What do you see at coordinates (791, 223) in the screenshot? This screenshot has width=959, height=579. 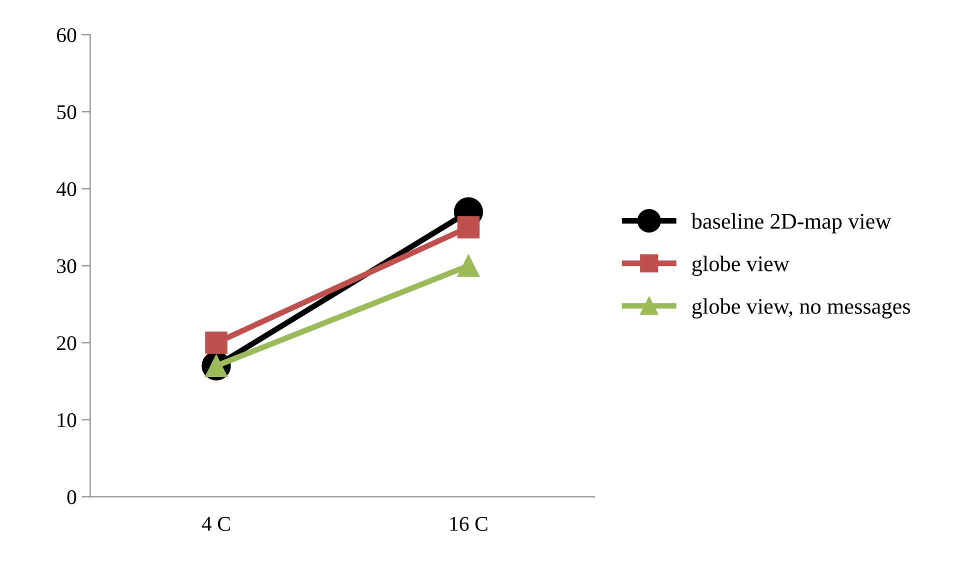 I see `legend-label: baseline 2D-map view` at bounding box center [791, 223].